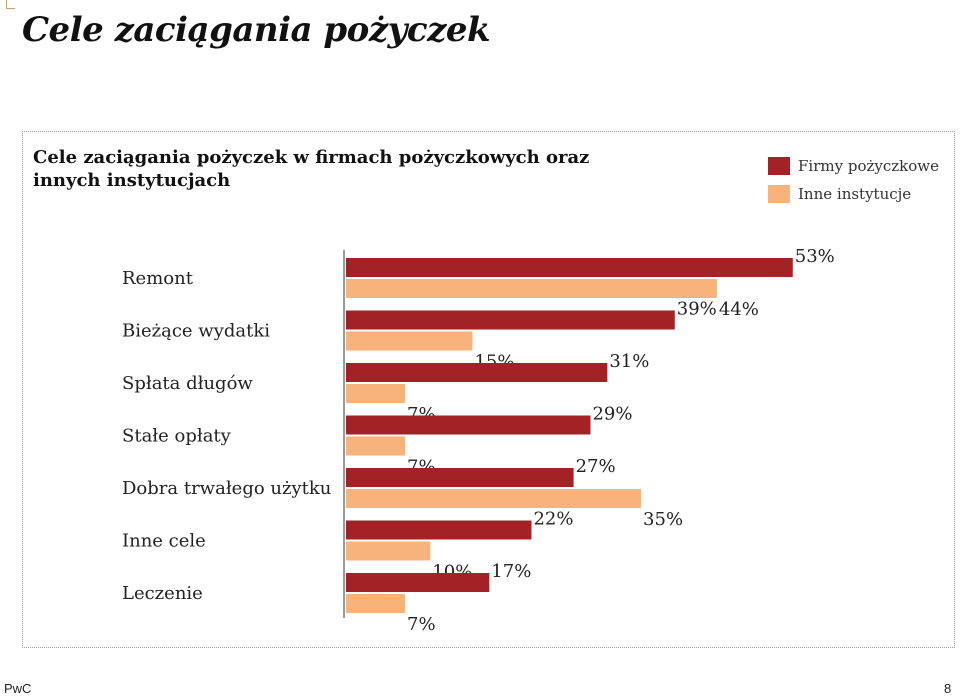 This screenshot has height=697, width=960. I want to click on category-label: Dobra trwałego użytku, so click(226, 488).